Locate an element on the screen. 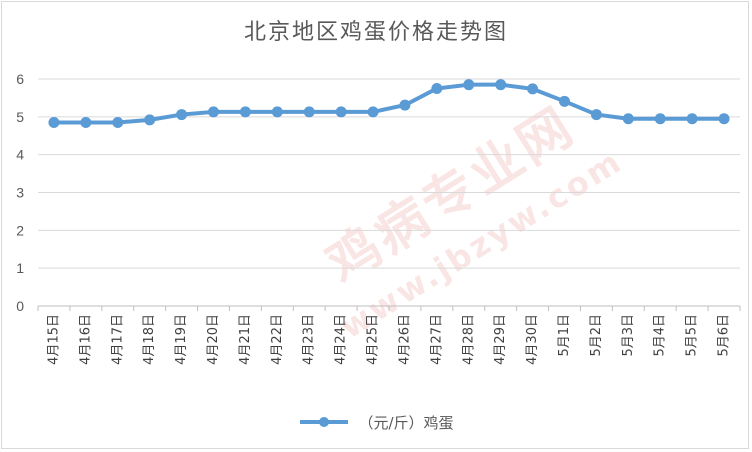 Image resolution: width=752 pixels, height=452 pixels. x-tick-label: 4月18日 is located at coordinates (149, 339).